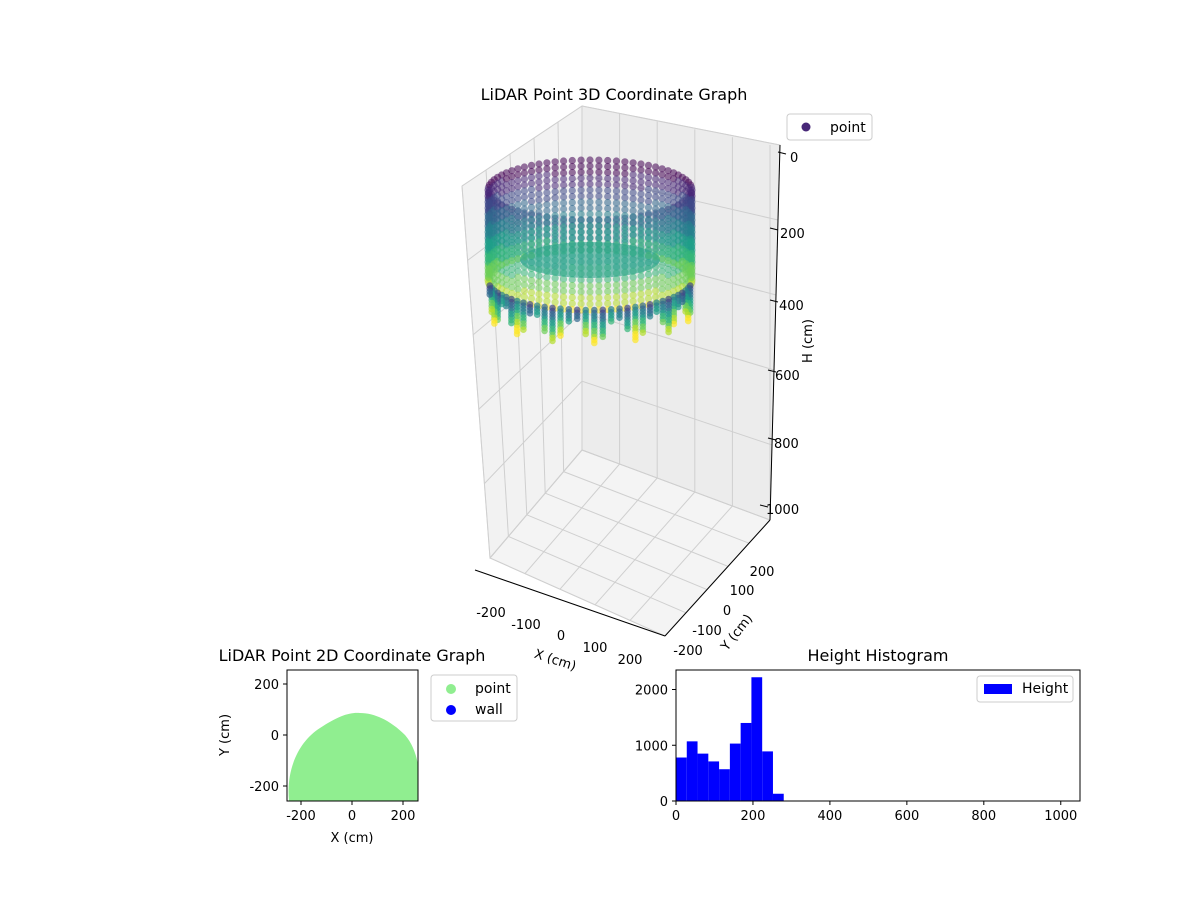 Image resolution: width=1200 pixels, height=900 pixels. I want to click on x-axis-ticks: -200 -100 0 100 200, so click(559, 637).